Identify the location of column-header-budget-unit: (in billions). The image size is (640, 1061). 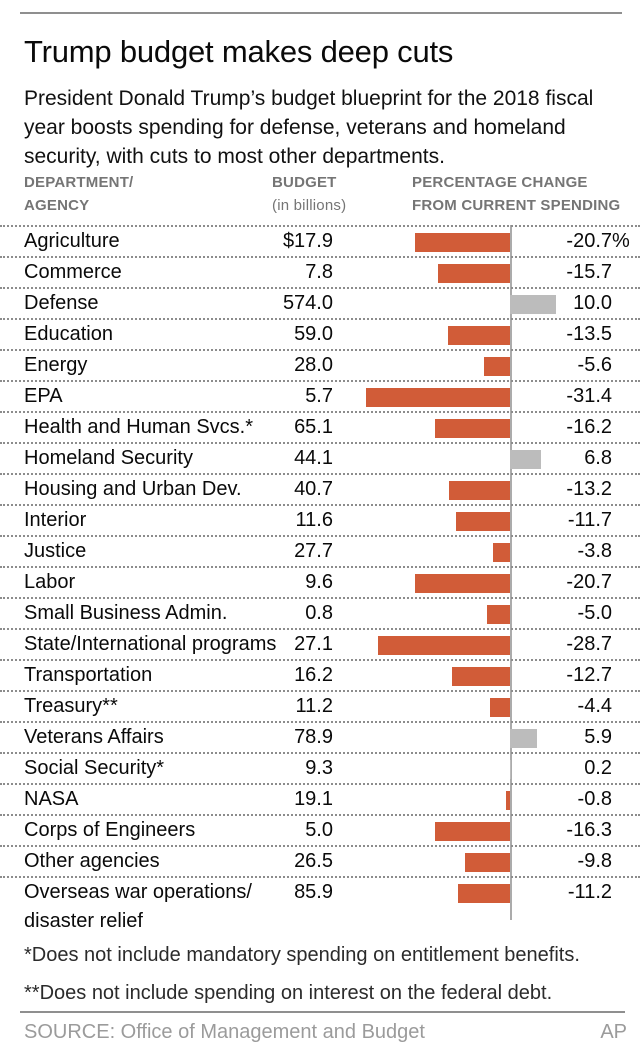
(309, 205).